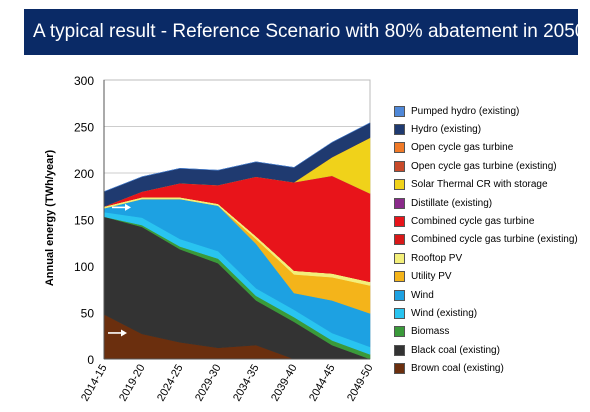 This screenshot has height=412, width=590. What do you see at coordinates (465, 111) in the screenshot?
I see `legend-label: Pumped hydro (existing)` at bounding box center [465, 111].